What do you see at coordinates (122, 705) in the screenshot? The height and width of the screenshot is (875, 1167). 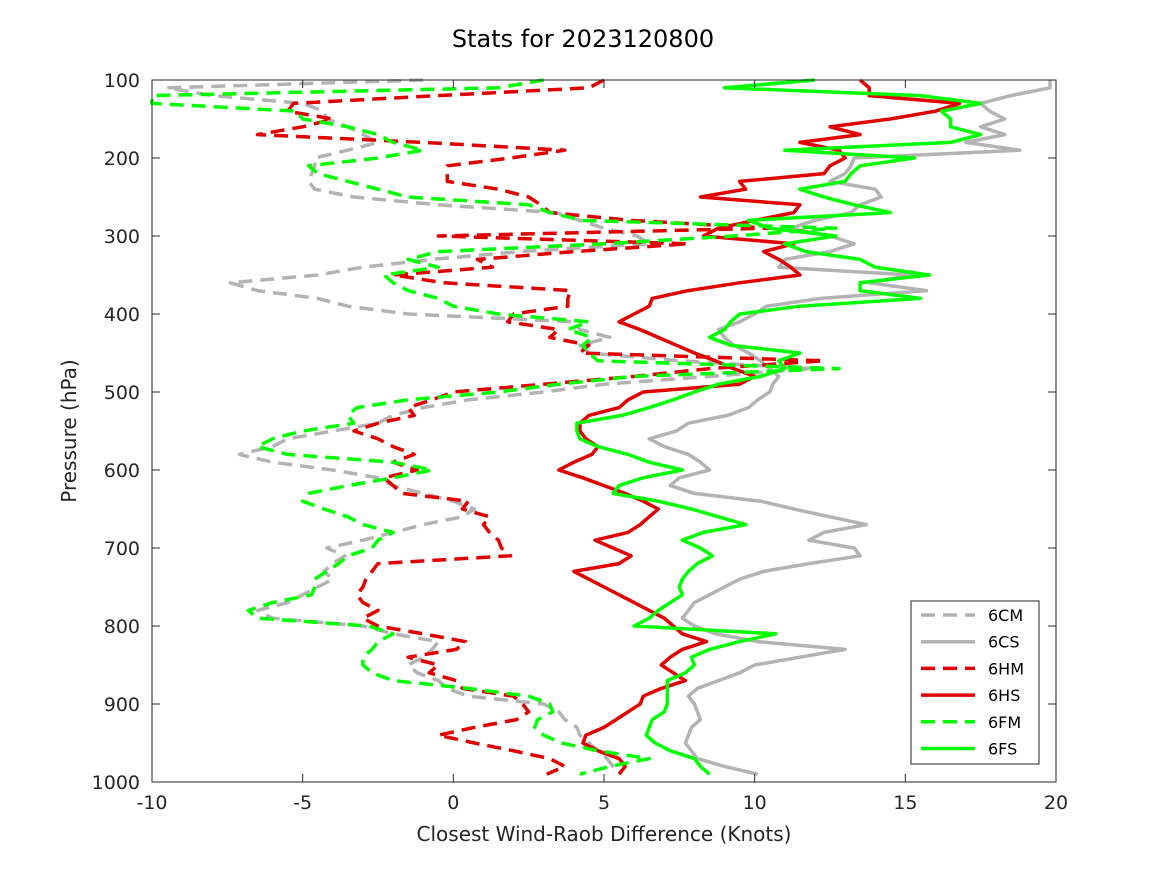 I see `y-tick-label: 900` at bounding box center [122, 705].